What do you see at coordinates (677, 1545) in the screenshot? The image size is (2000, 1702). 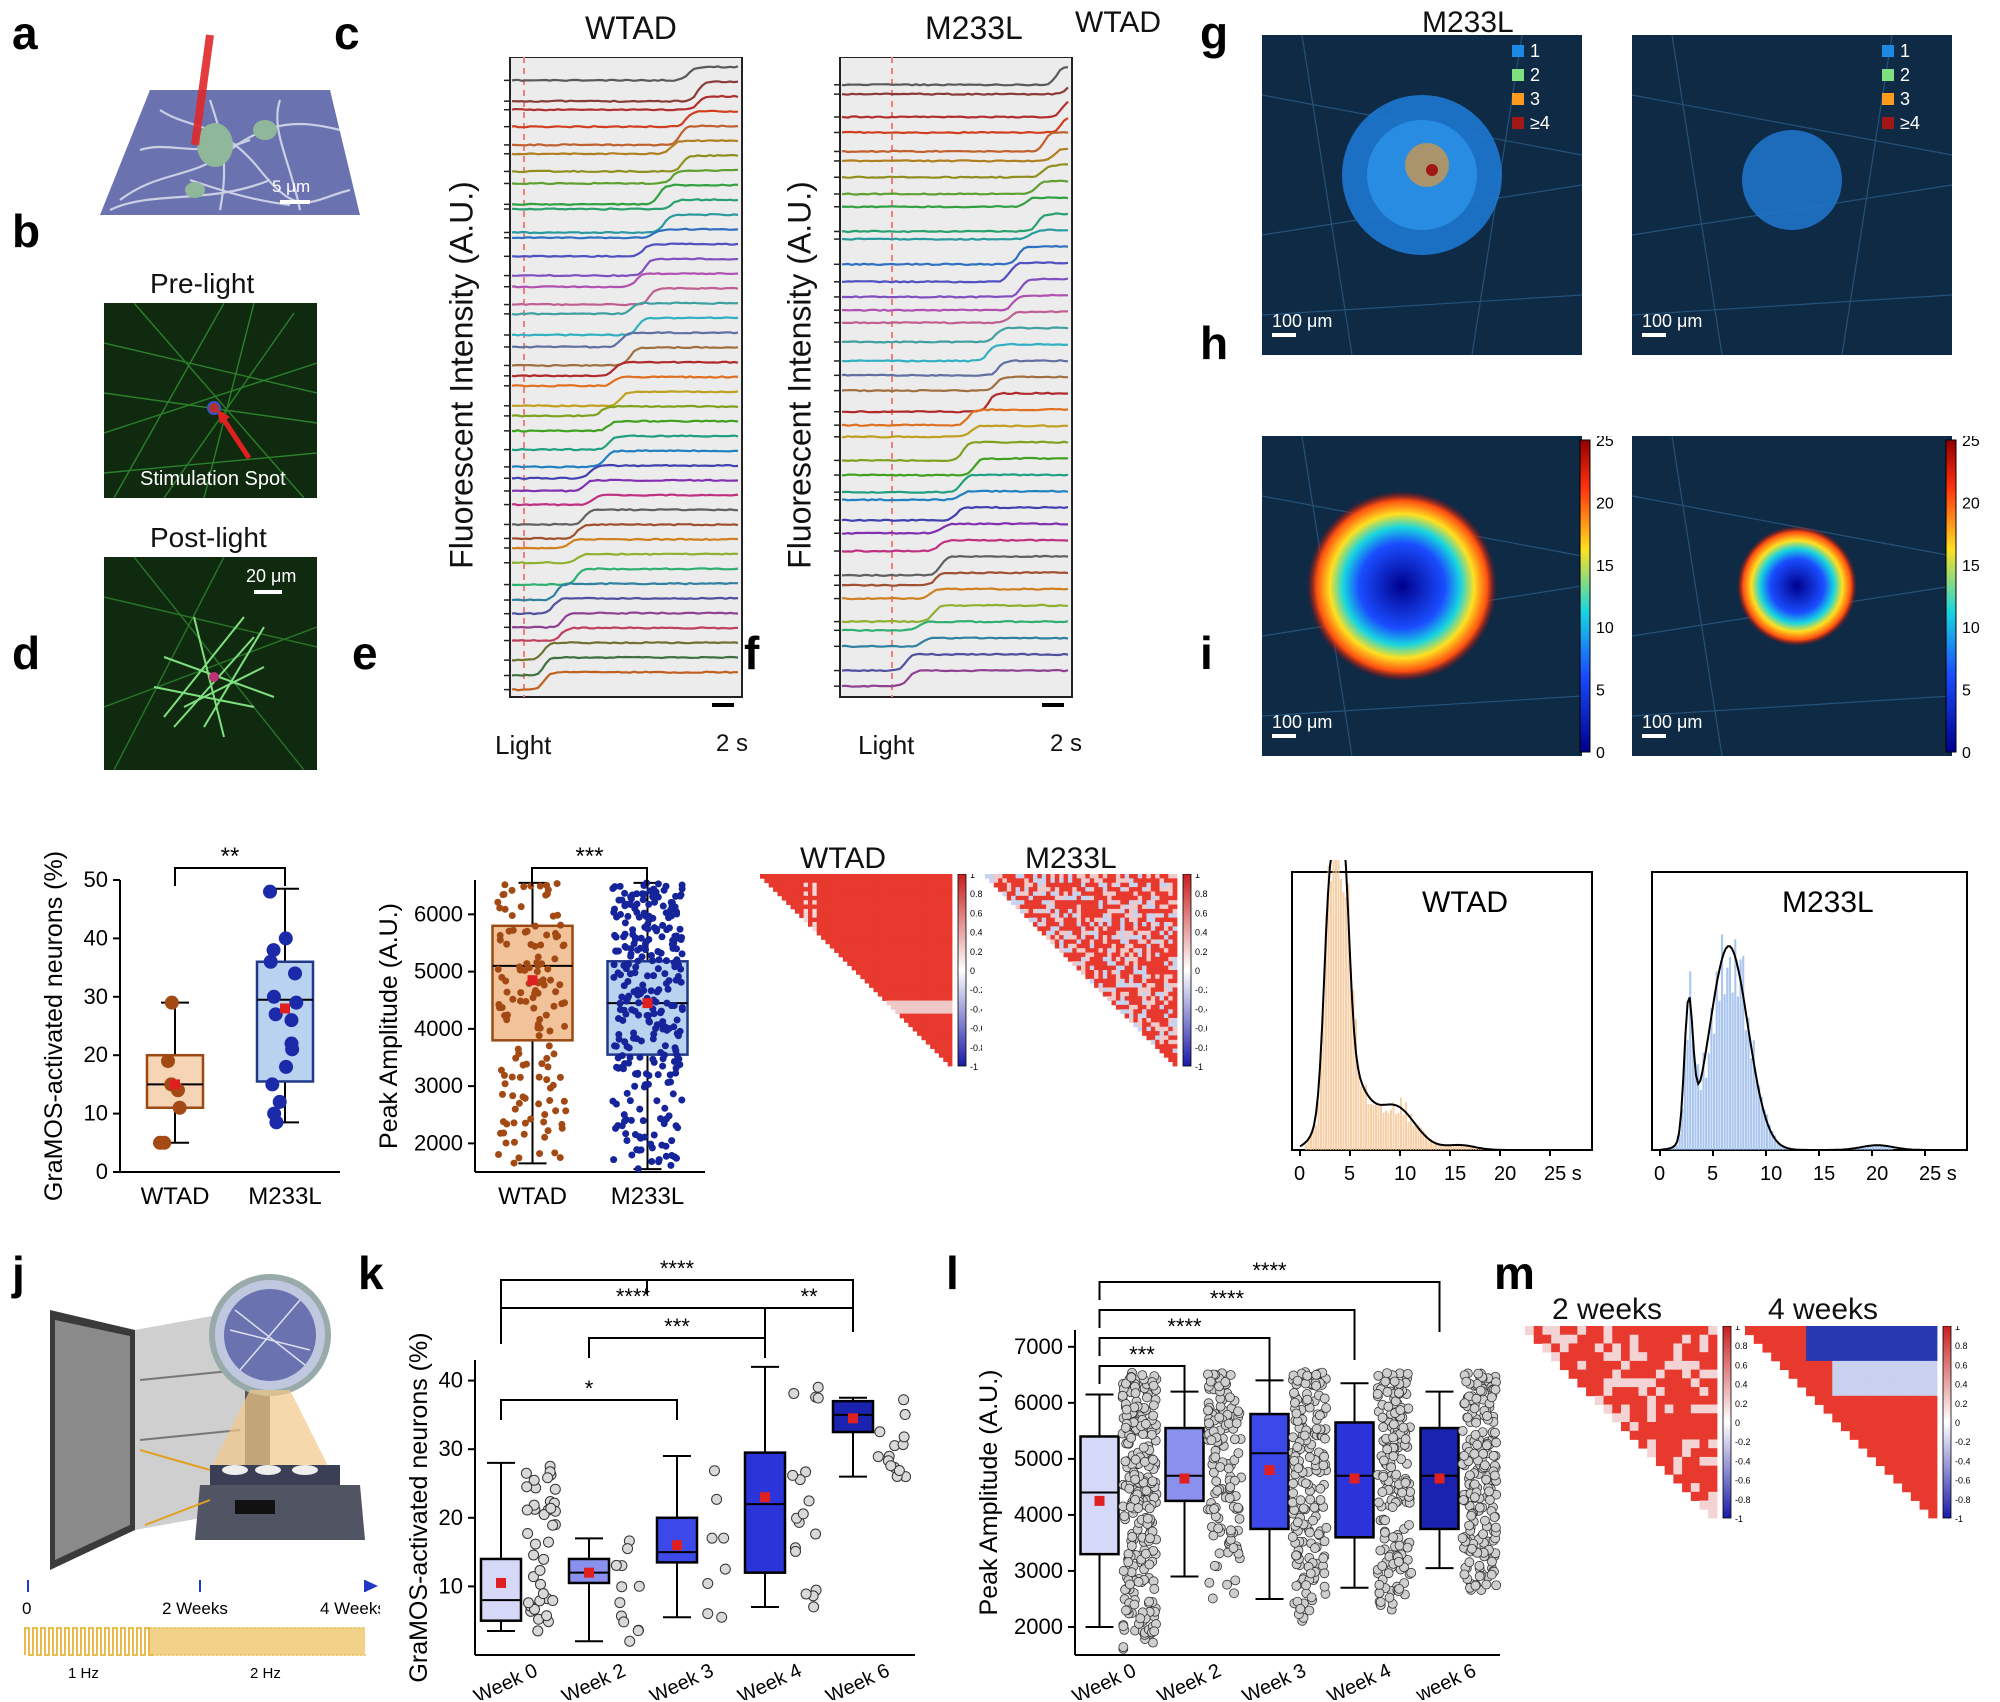 I see `mean-marker` at bounding box center [677, 1545].